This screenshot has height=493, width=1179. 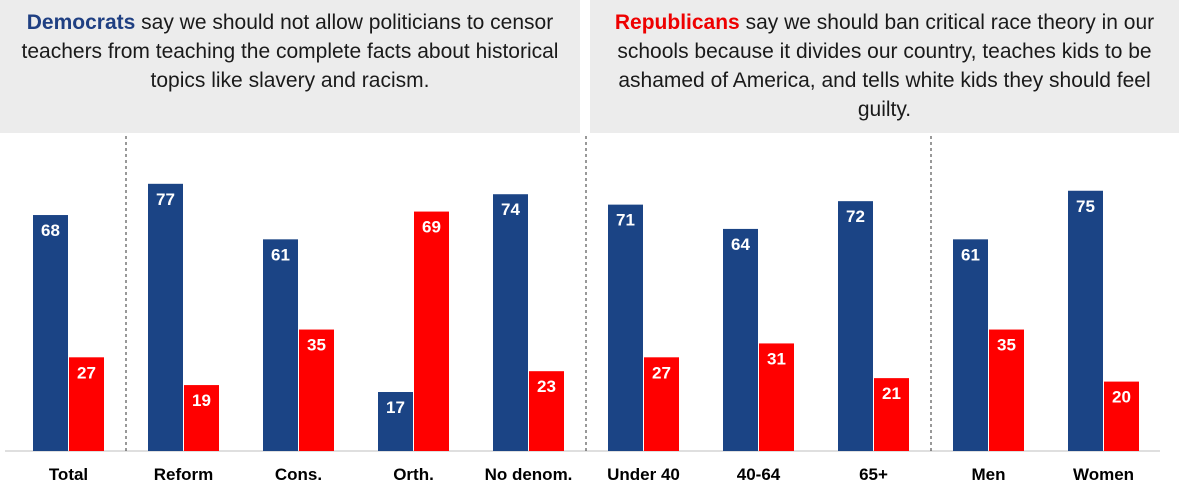 I want to click on bar-republicans-orth-, so click(x=431, y=331).